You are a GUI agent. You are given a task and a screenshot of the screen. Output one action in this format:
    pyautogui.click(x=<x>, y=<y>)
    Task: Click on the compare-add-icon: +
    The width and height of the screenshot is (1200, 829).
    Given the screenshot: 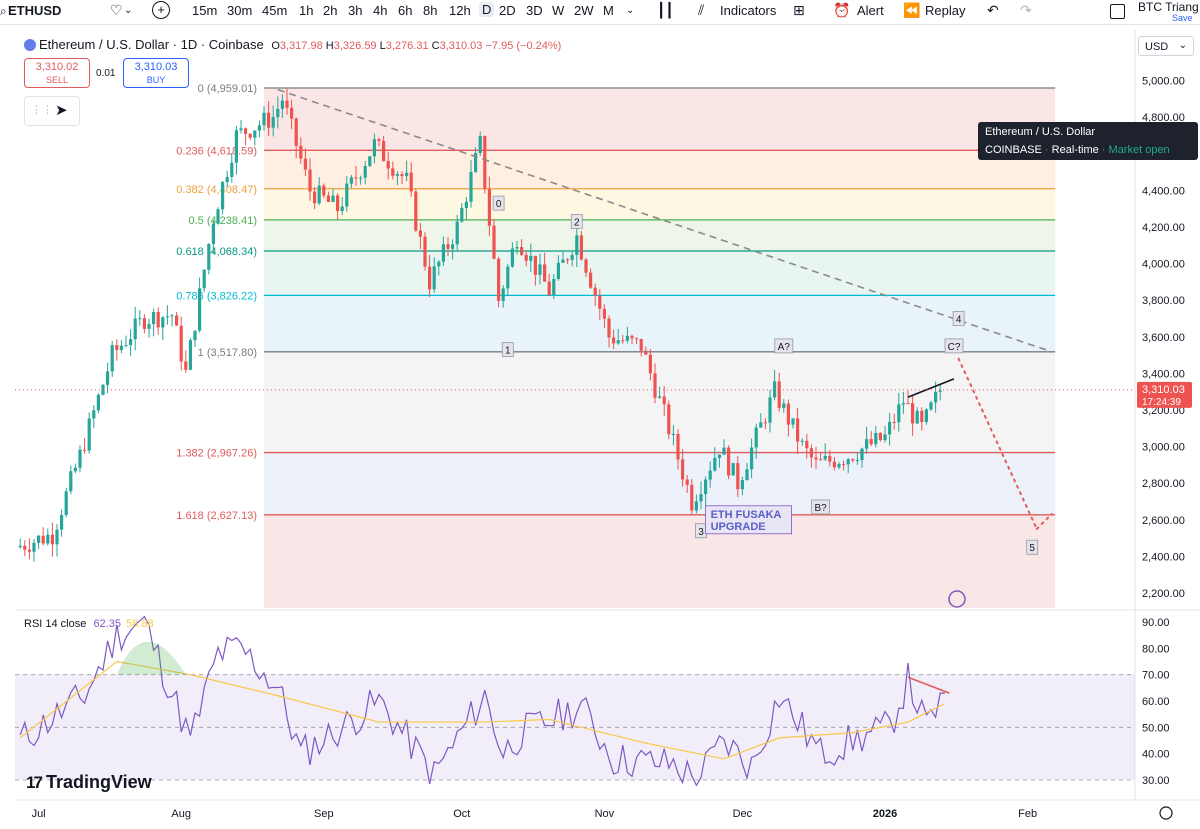 What is the action you would take?
    pyautogui.click(x=161, y=10)
    